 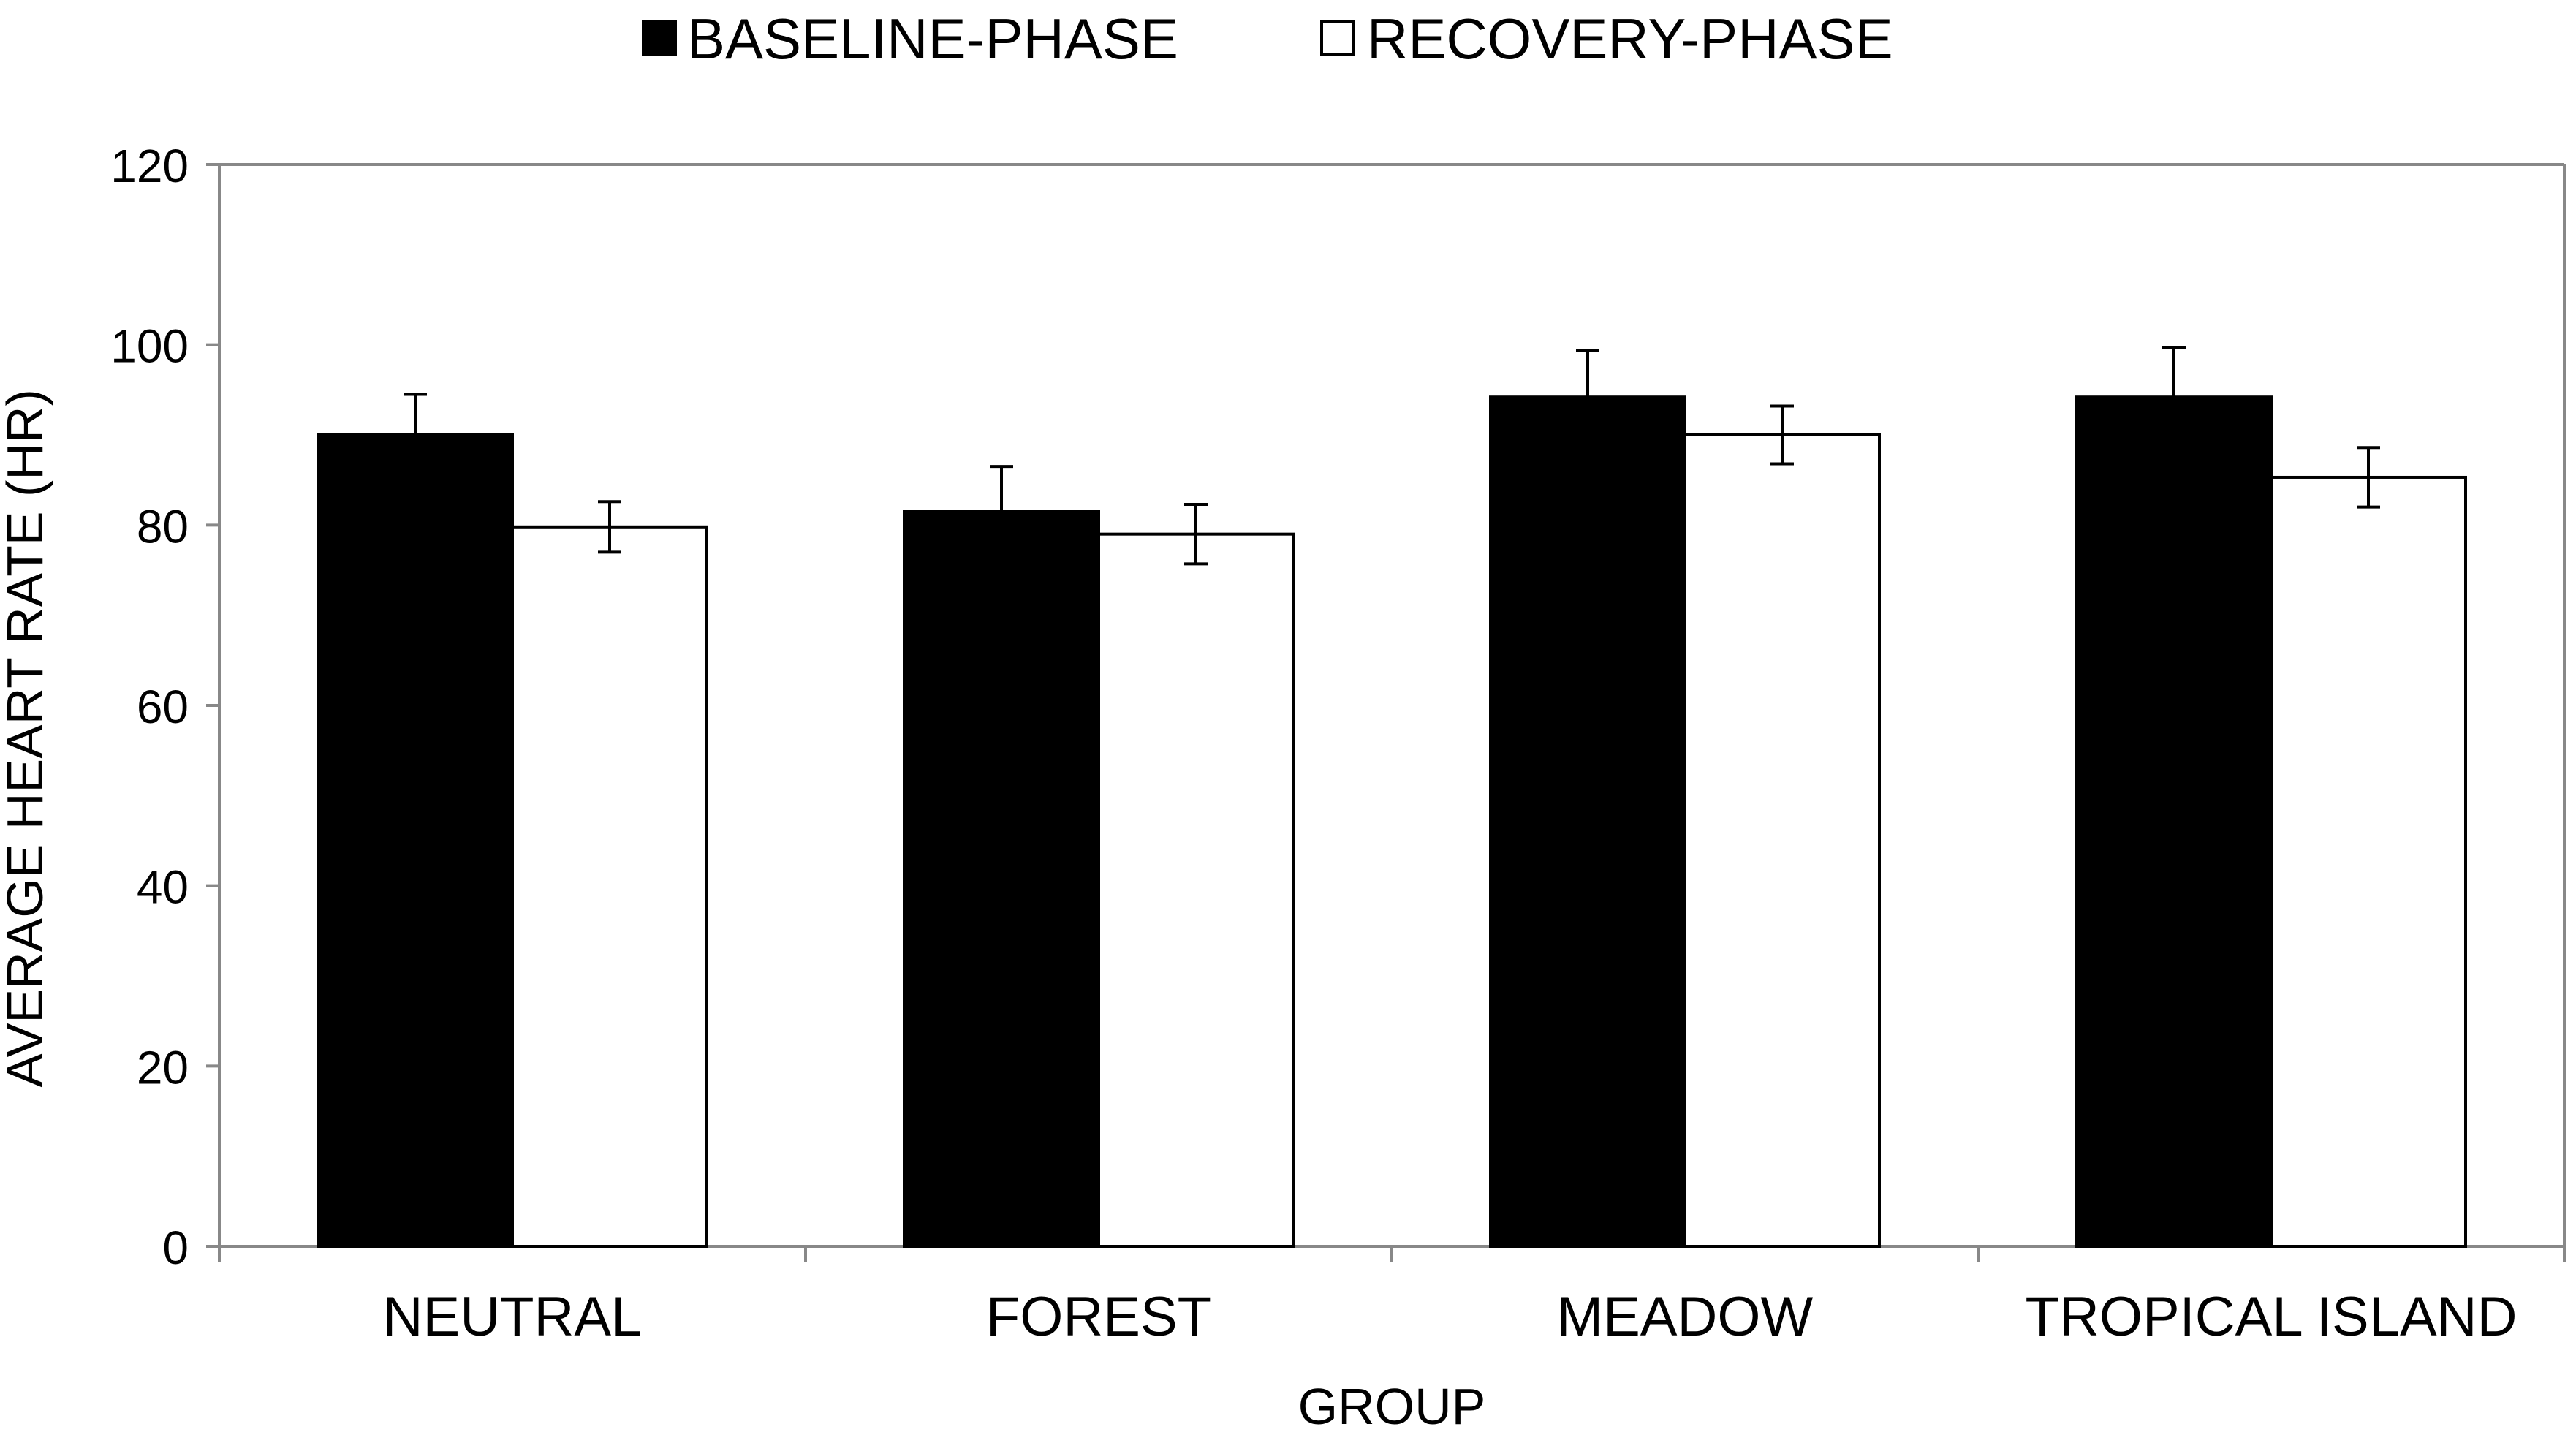 What do you see at coordinates (415, 840) in the screenshot?
I see `bar-baseline-phase-neutral` at bounding box center [415, 840].